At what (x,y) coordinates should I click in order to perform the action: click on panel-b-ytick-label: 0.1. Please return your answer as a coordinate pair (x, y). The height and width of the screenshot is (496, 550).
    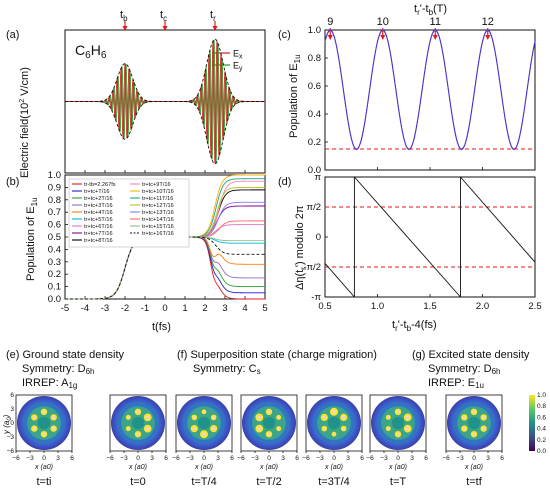
    Looking at the image, I should click on (54, 287).